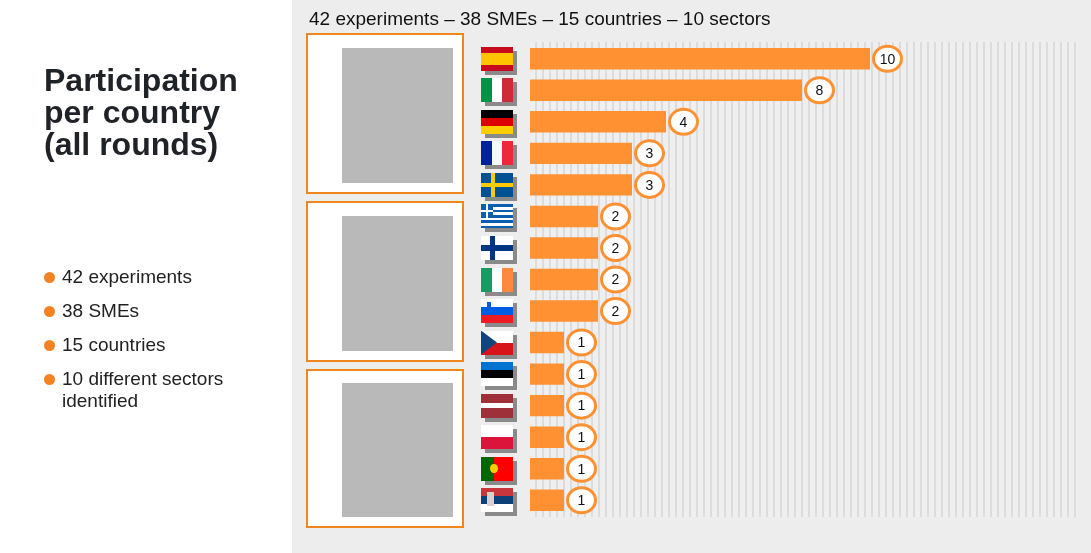 This screenshot has height=553, width=1091. What do you see at coordinates (540, 19) in the screenshot?
I see `chart-subtitle: 42 experiments – 38 SMEs – 15 countries – 10 sectors` at bounding box center [540, 19].